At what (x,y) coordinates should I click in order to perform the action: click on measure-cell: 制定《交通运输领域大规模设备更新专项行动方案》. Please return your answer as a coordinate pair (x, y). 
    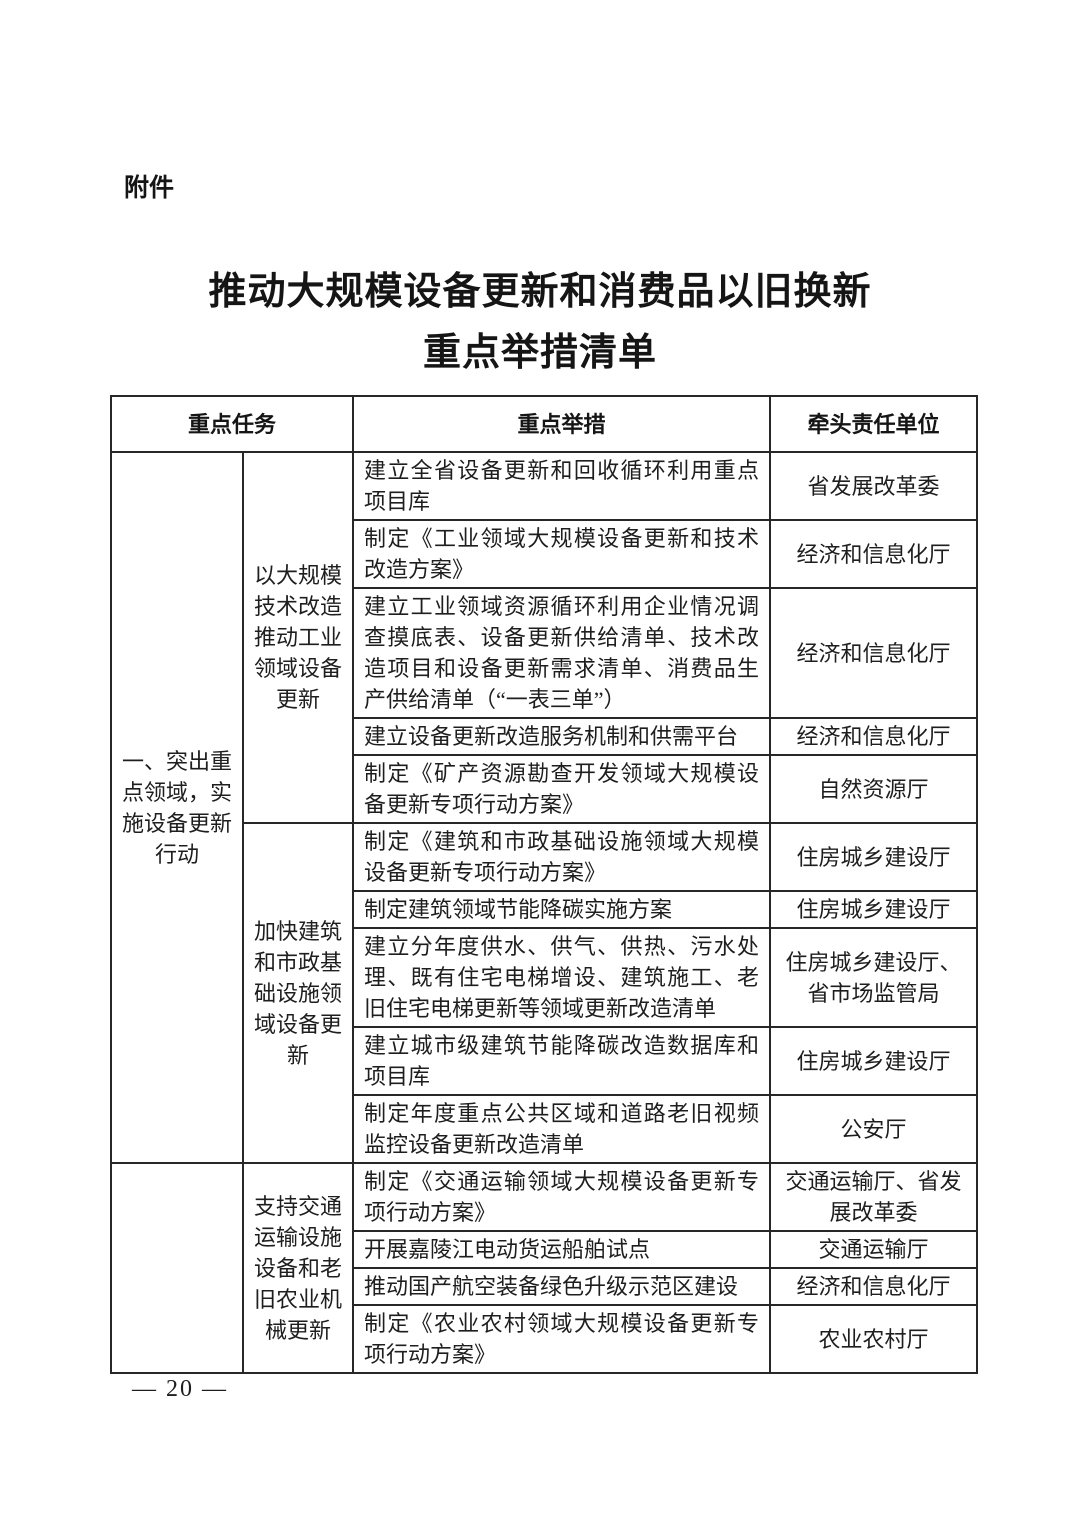
    Looking at the image, I should click on (562, 1197).